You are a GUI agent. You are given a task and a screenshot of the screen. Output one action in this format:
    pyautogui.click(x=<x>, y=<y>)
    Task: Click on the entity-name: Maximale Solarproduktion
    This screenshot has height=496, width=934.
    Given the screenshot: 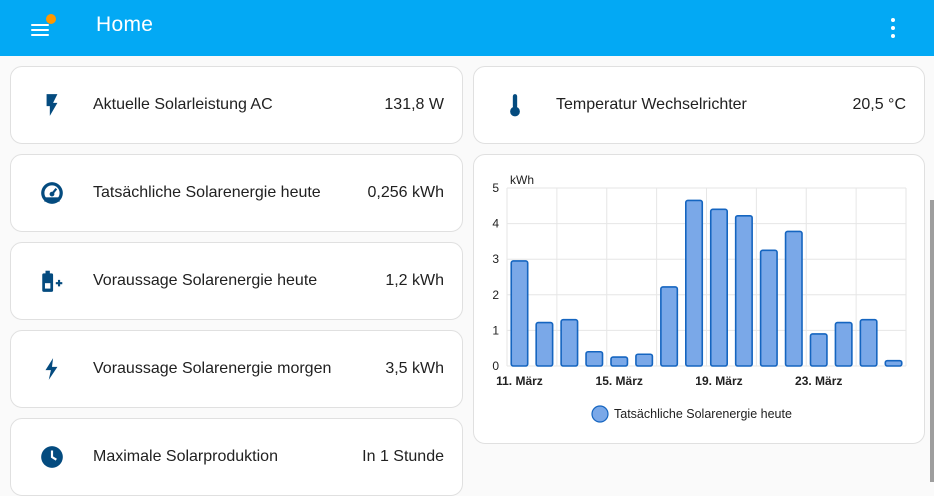 What is the action you would take?
    pyautogui.click(x=185, y=456)
    